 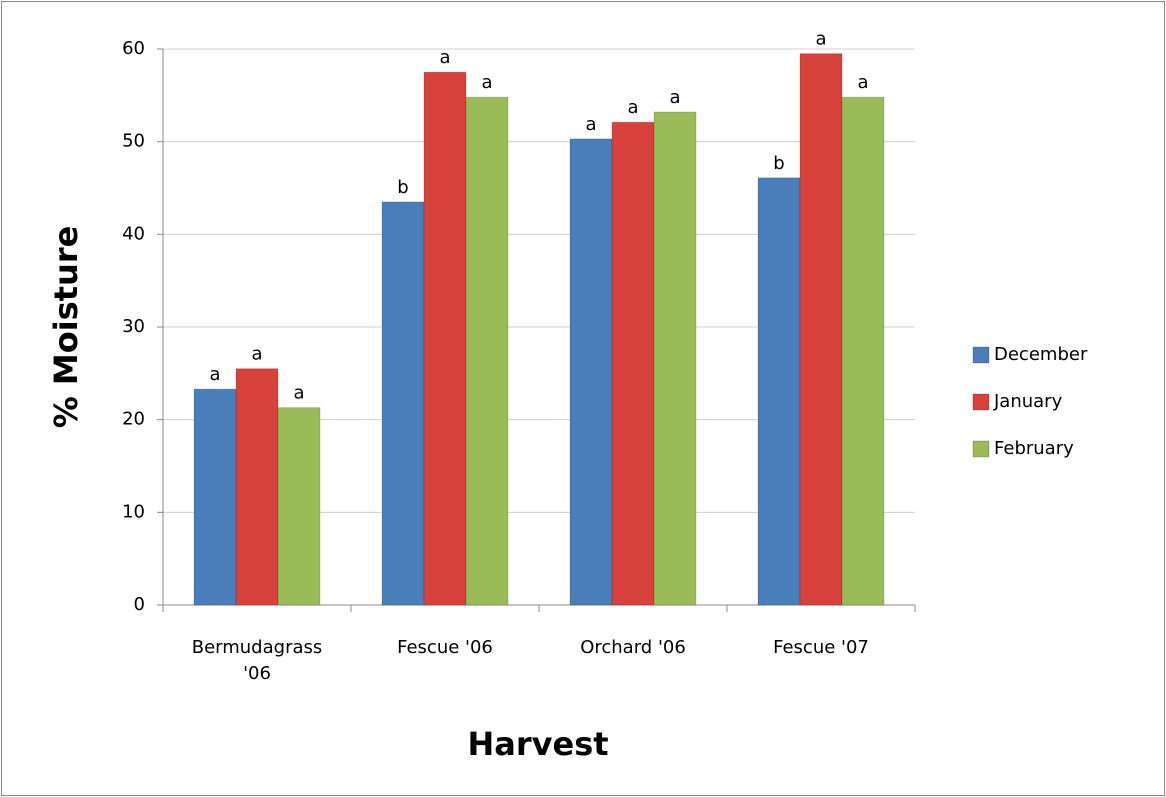 I want to click on x-tick-label: Bermudagrass '06, so click(x=257, y=660).